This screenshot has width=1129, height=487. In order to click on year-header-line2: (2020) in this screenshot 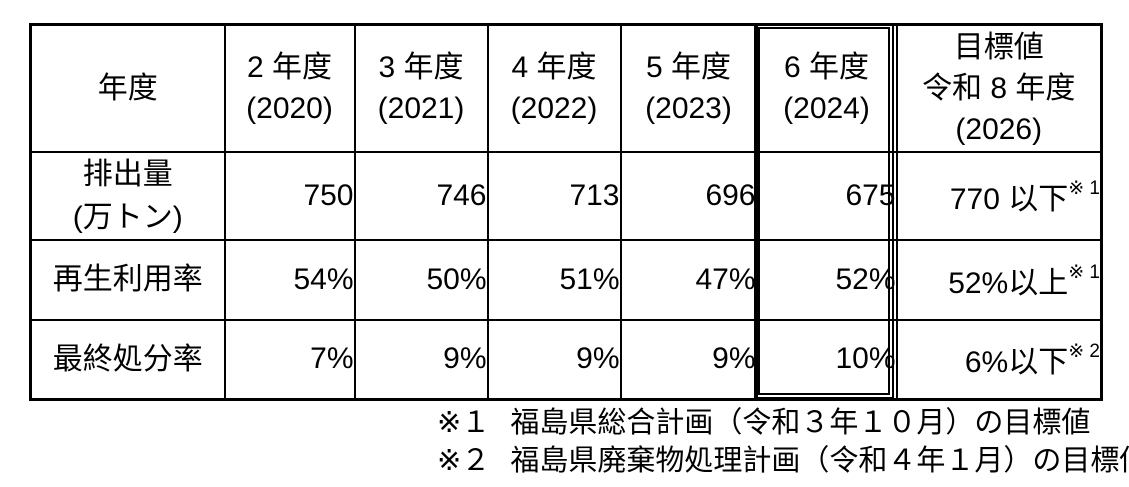, I will do `click(289, 109)`.